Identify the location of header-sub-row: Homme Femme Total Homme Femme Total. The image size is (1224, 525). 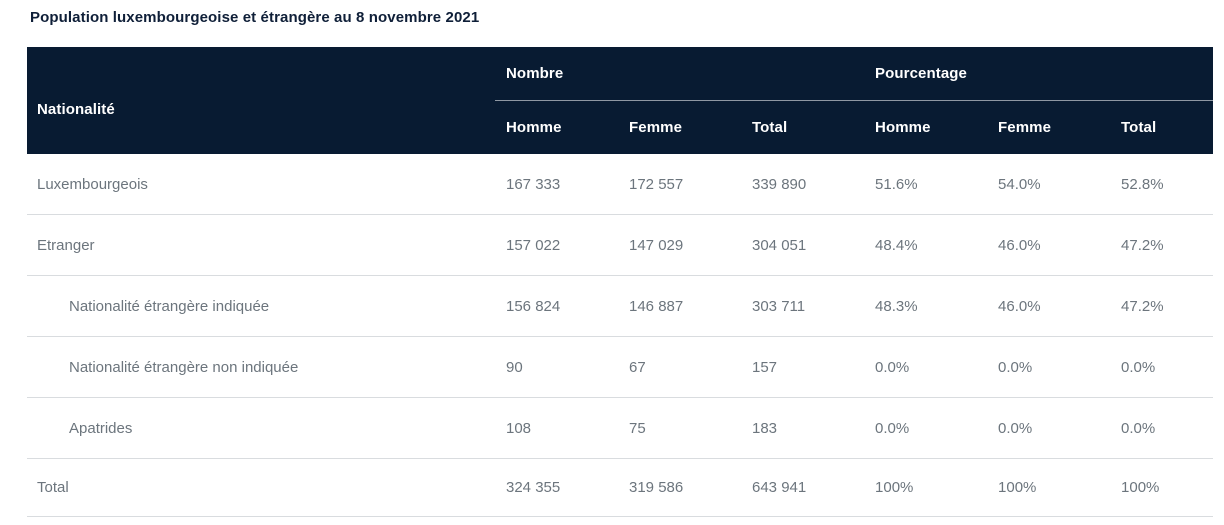
(620, 127).